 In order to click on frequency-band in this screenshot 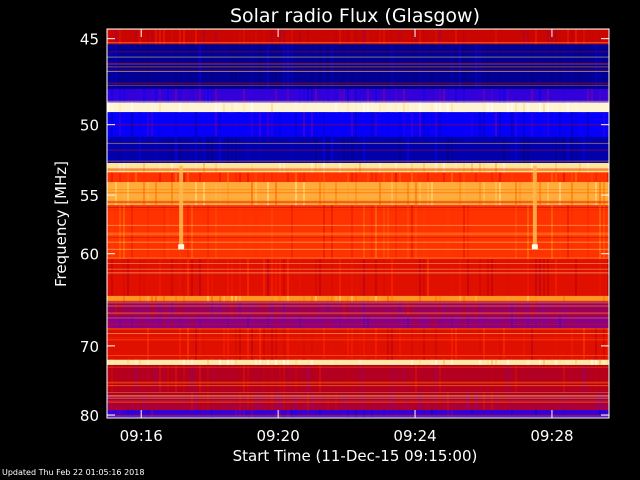, I will do `click(358, 362)`.